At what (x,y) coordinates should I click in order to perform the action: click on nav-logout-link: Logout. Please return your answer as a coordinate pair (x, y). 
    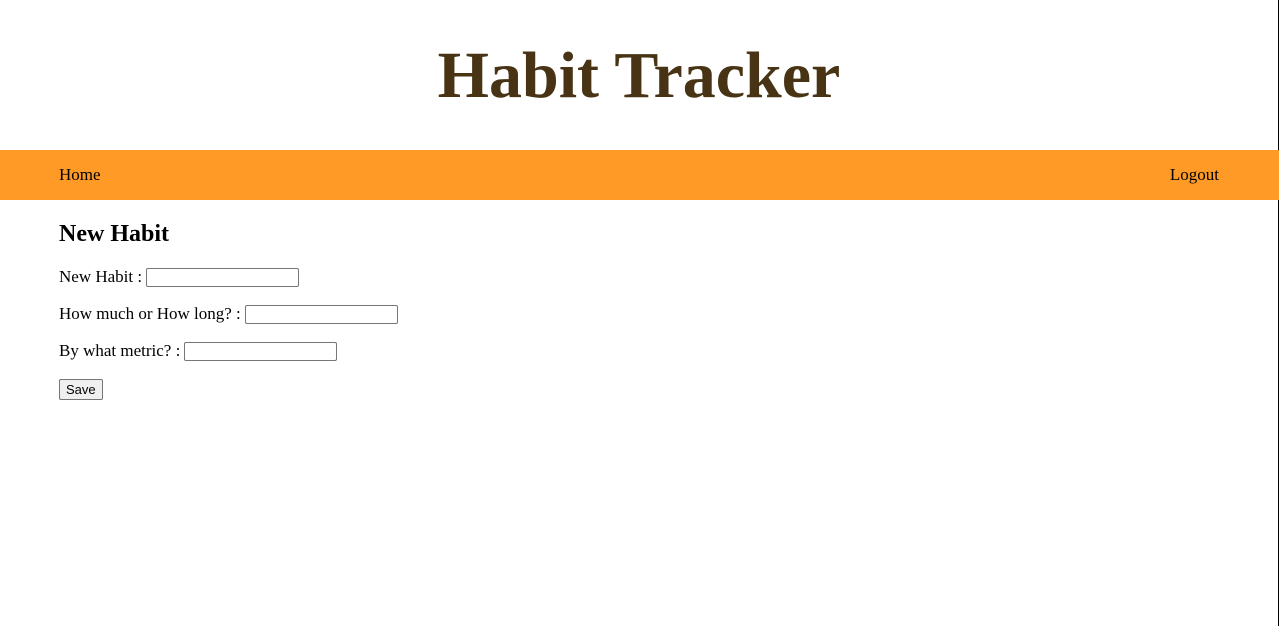
    Looking at the image, I should click on (1194, 174).